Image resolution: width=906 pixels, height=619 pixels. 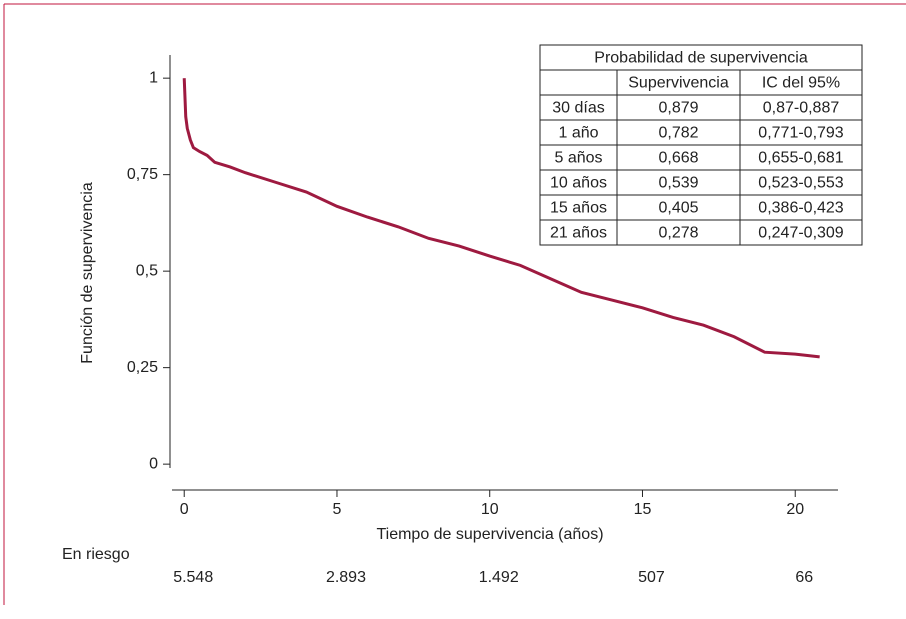 I want to click on y-tick-label: 0,75, so click(x=142, y=174).